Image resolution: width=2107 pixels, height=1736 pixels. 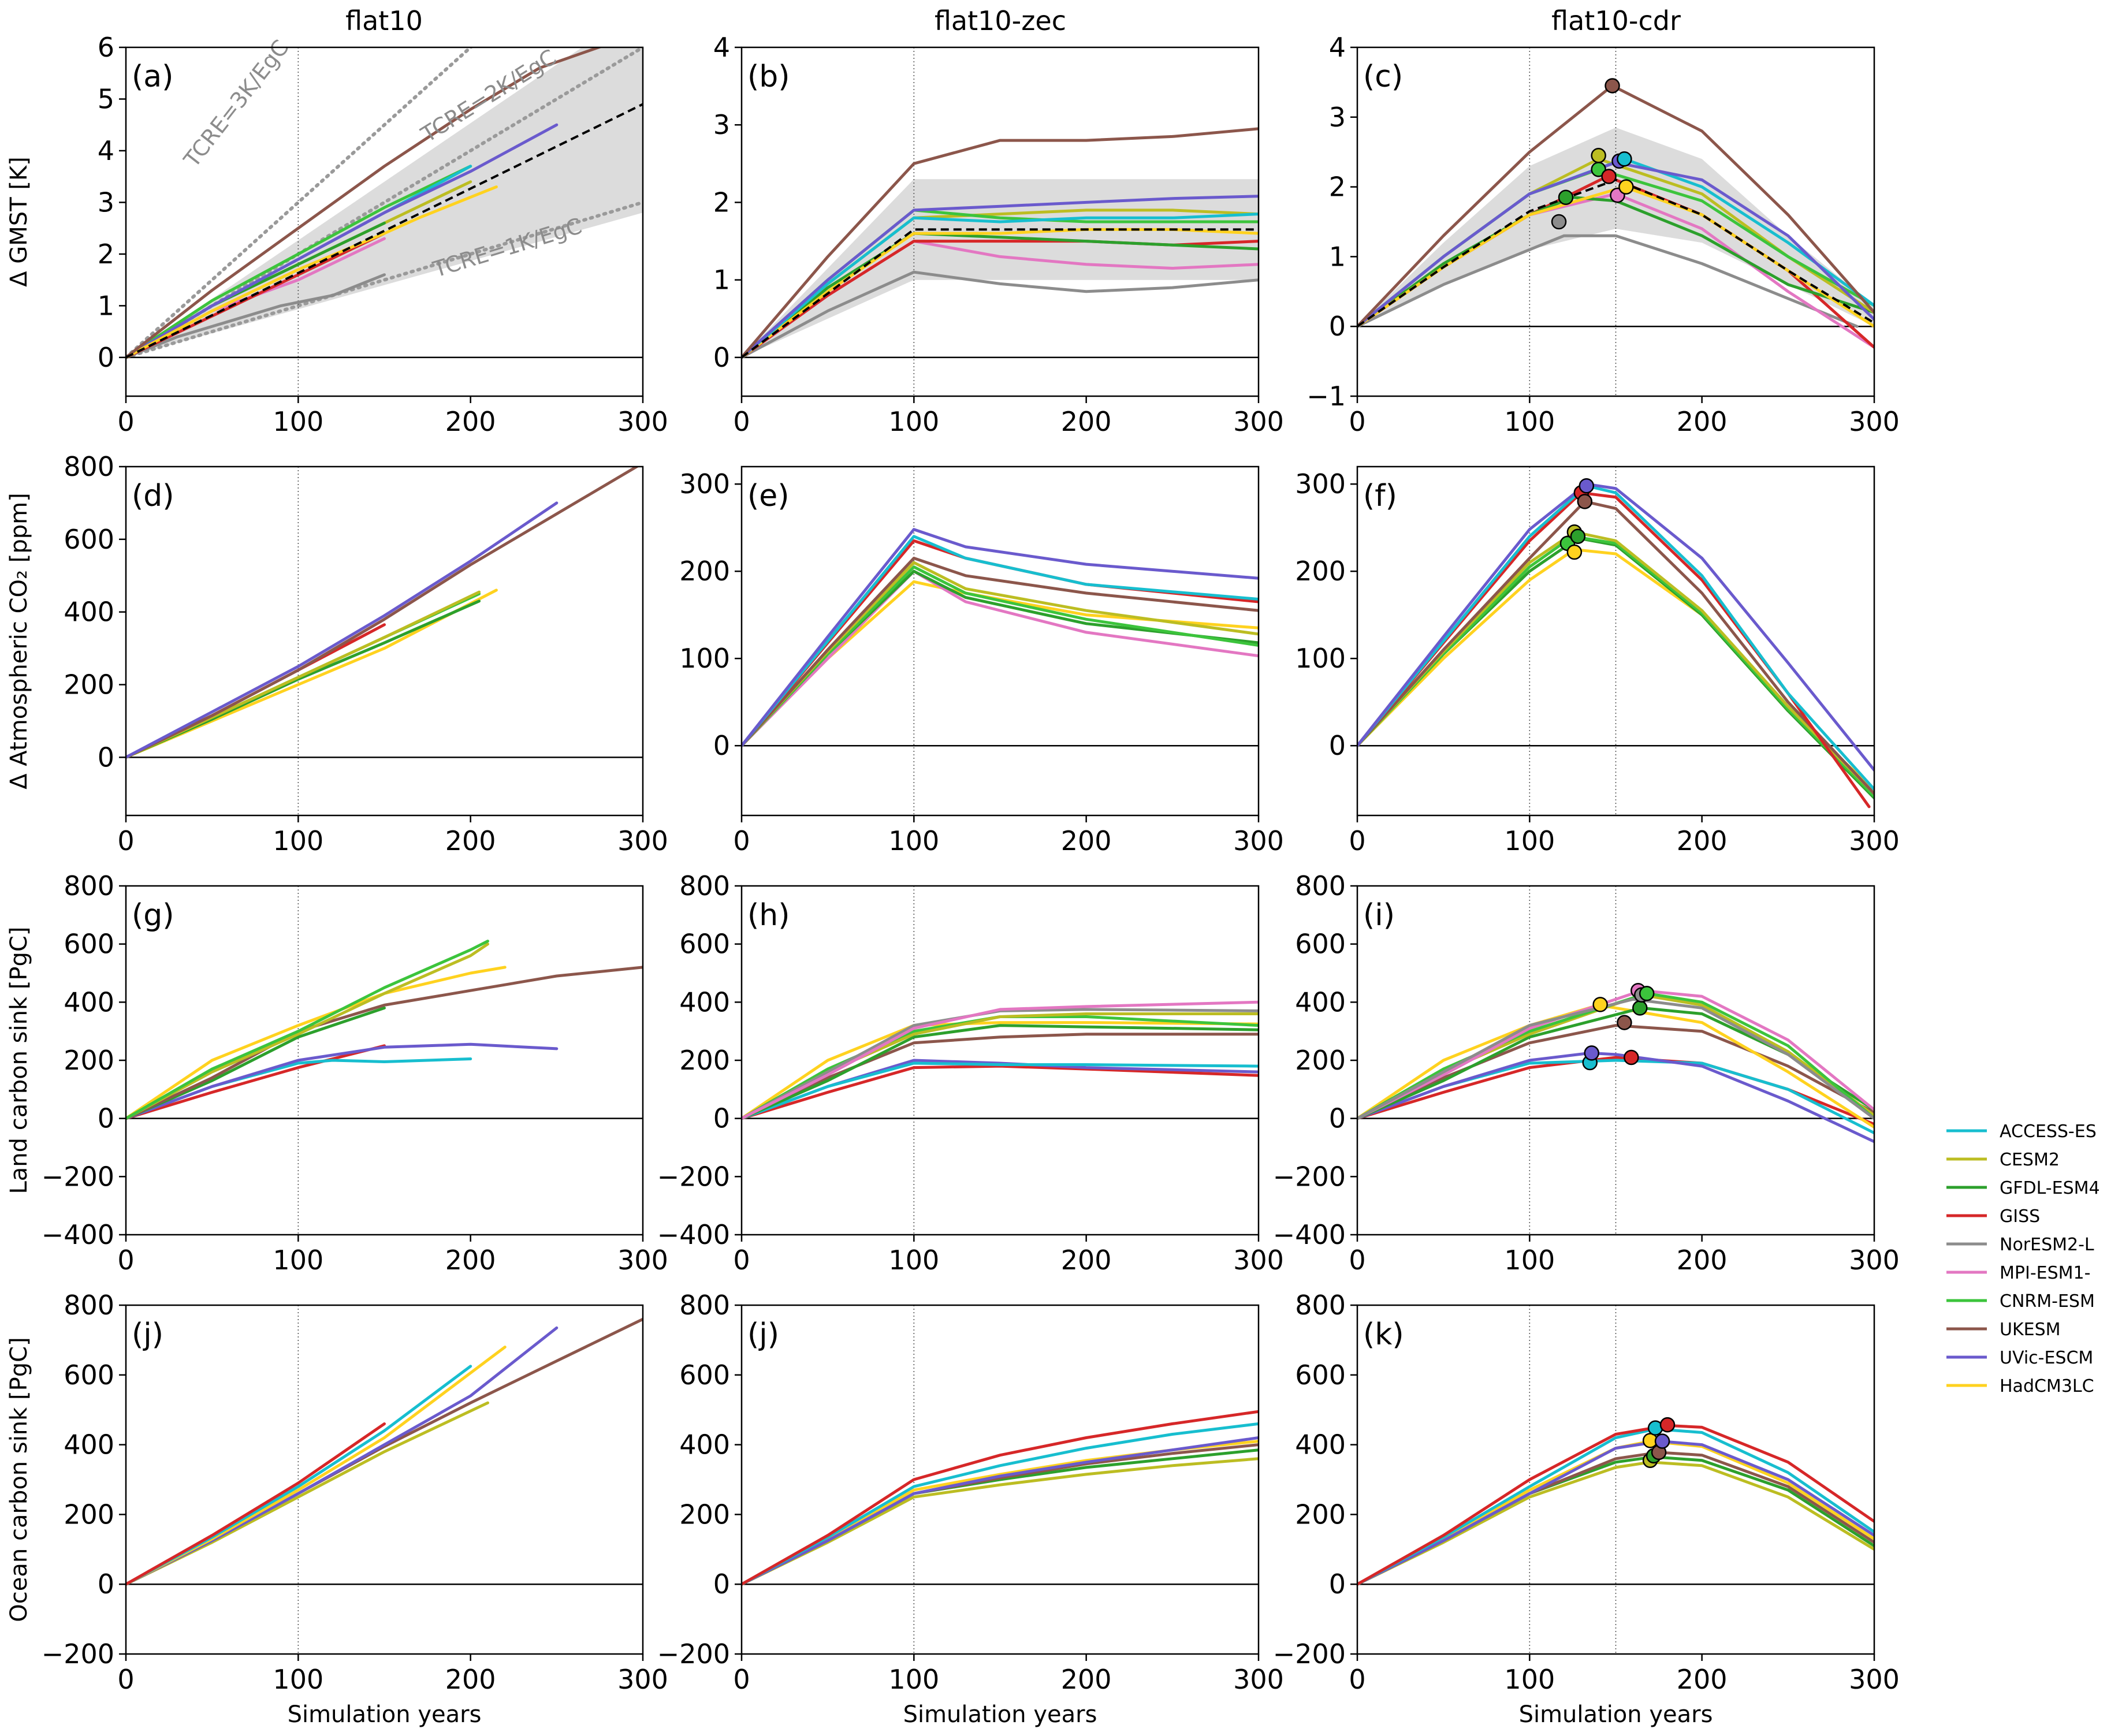 I want to click on y-tick-label: 4, so click(x=1337, y=48).